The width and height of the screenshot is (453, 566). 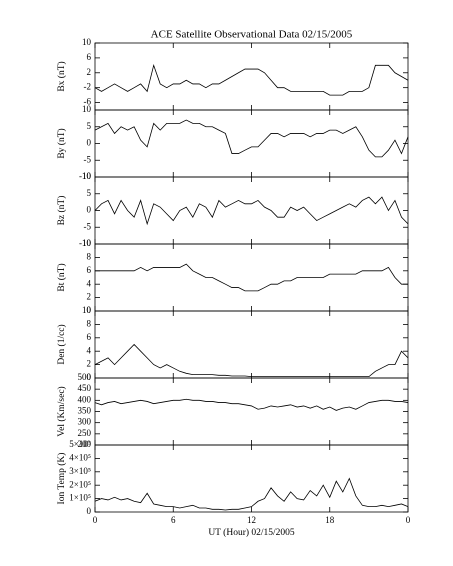 What do you see at coordinates (61, 76) in the screenshot?
I see `y-axis-label: Bx (nT)` at bounding box center [61, 76].